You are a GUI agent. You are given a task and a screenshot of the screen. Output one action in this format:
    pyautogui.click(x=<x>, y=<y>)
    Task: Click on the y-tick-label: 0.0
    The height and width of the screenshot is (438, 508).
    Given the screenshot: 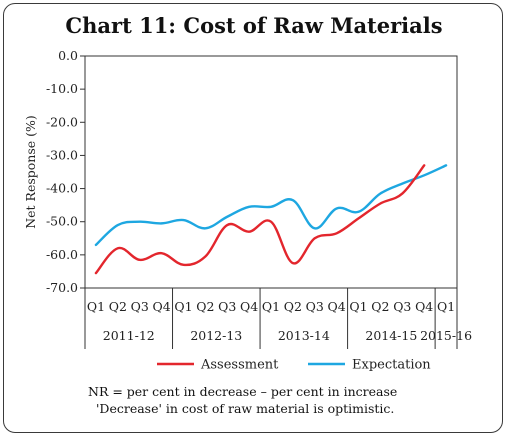 What is the action you would take?
    pyautogui.click(x=68, y=55)
    